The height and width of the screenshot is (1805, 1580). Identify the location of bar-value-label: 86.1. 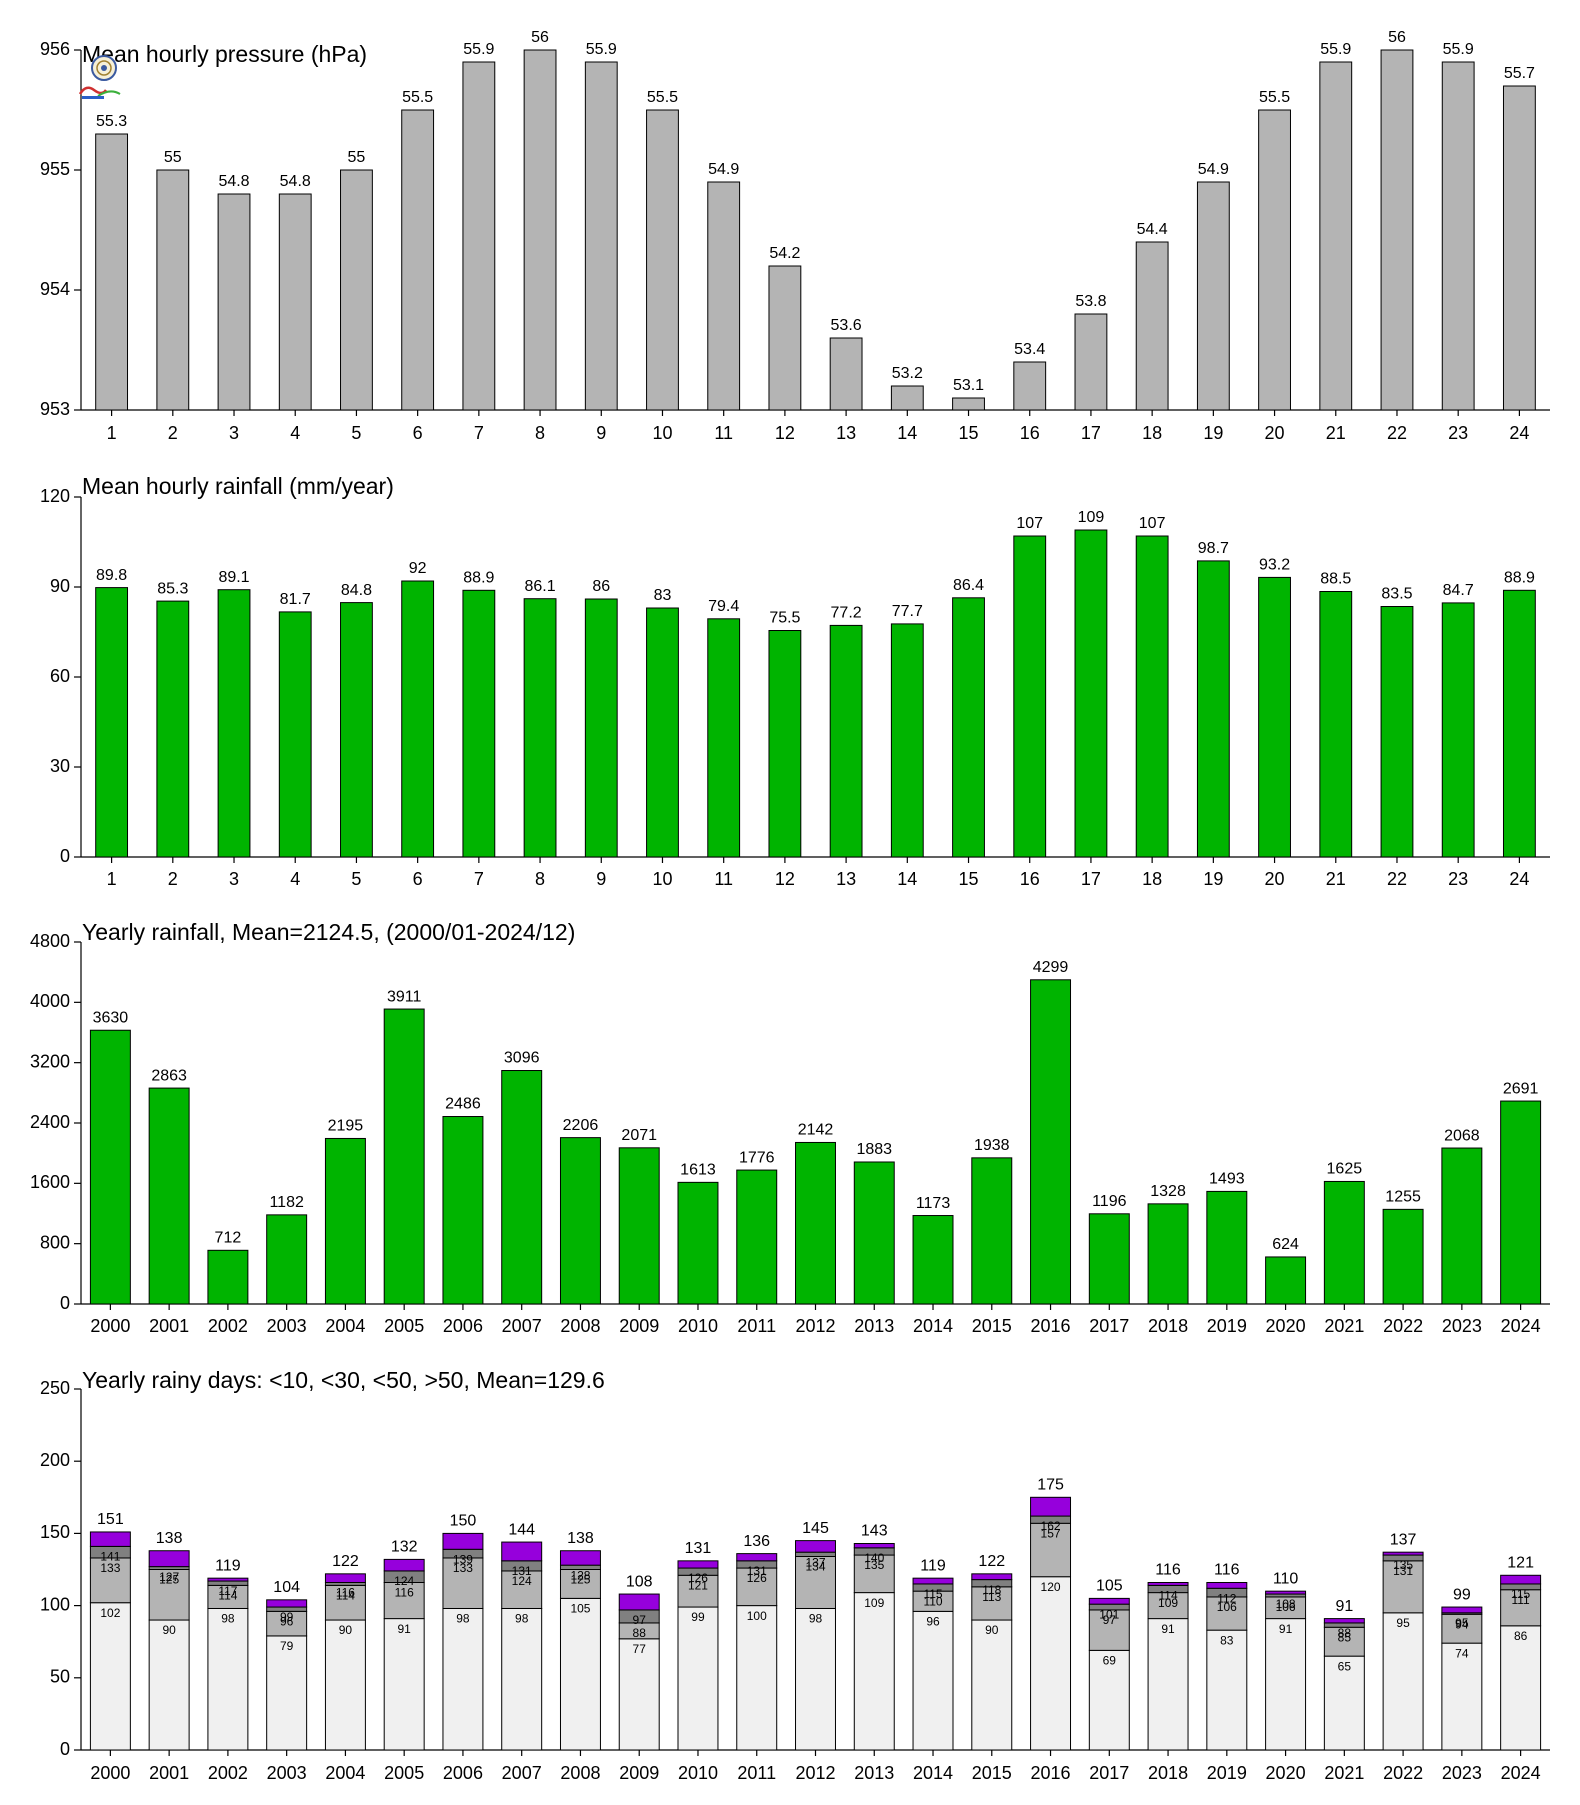
(539, 586).